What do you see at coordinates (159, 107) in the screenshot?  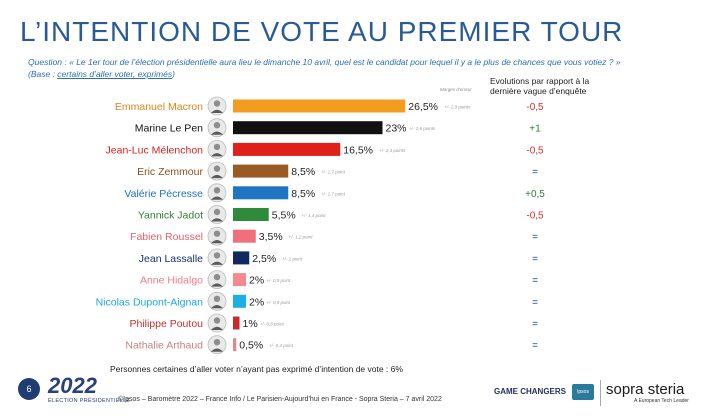 I see `candidate-name: Emmanuel Macron` at bounding box center [159, 107].